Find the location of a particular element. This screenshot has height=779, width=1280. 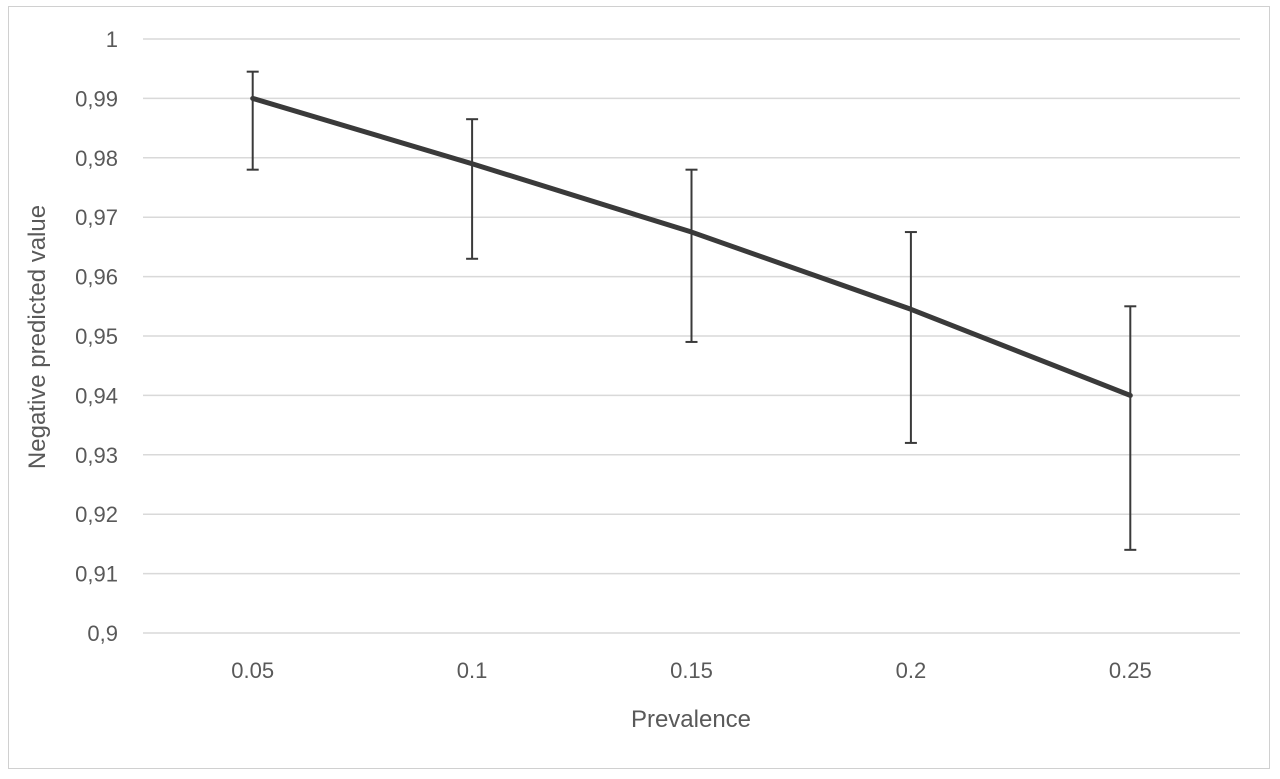

y-axis-ticks: 0,9 0,91 0,92 0,93 0,94 0,95 0,96 0,97 0,98 0,99 1 is located at coordinates (96, 336).